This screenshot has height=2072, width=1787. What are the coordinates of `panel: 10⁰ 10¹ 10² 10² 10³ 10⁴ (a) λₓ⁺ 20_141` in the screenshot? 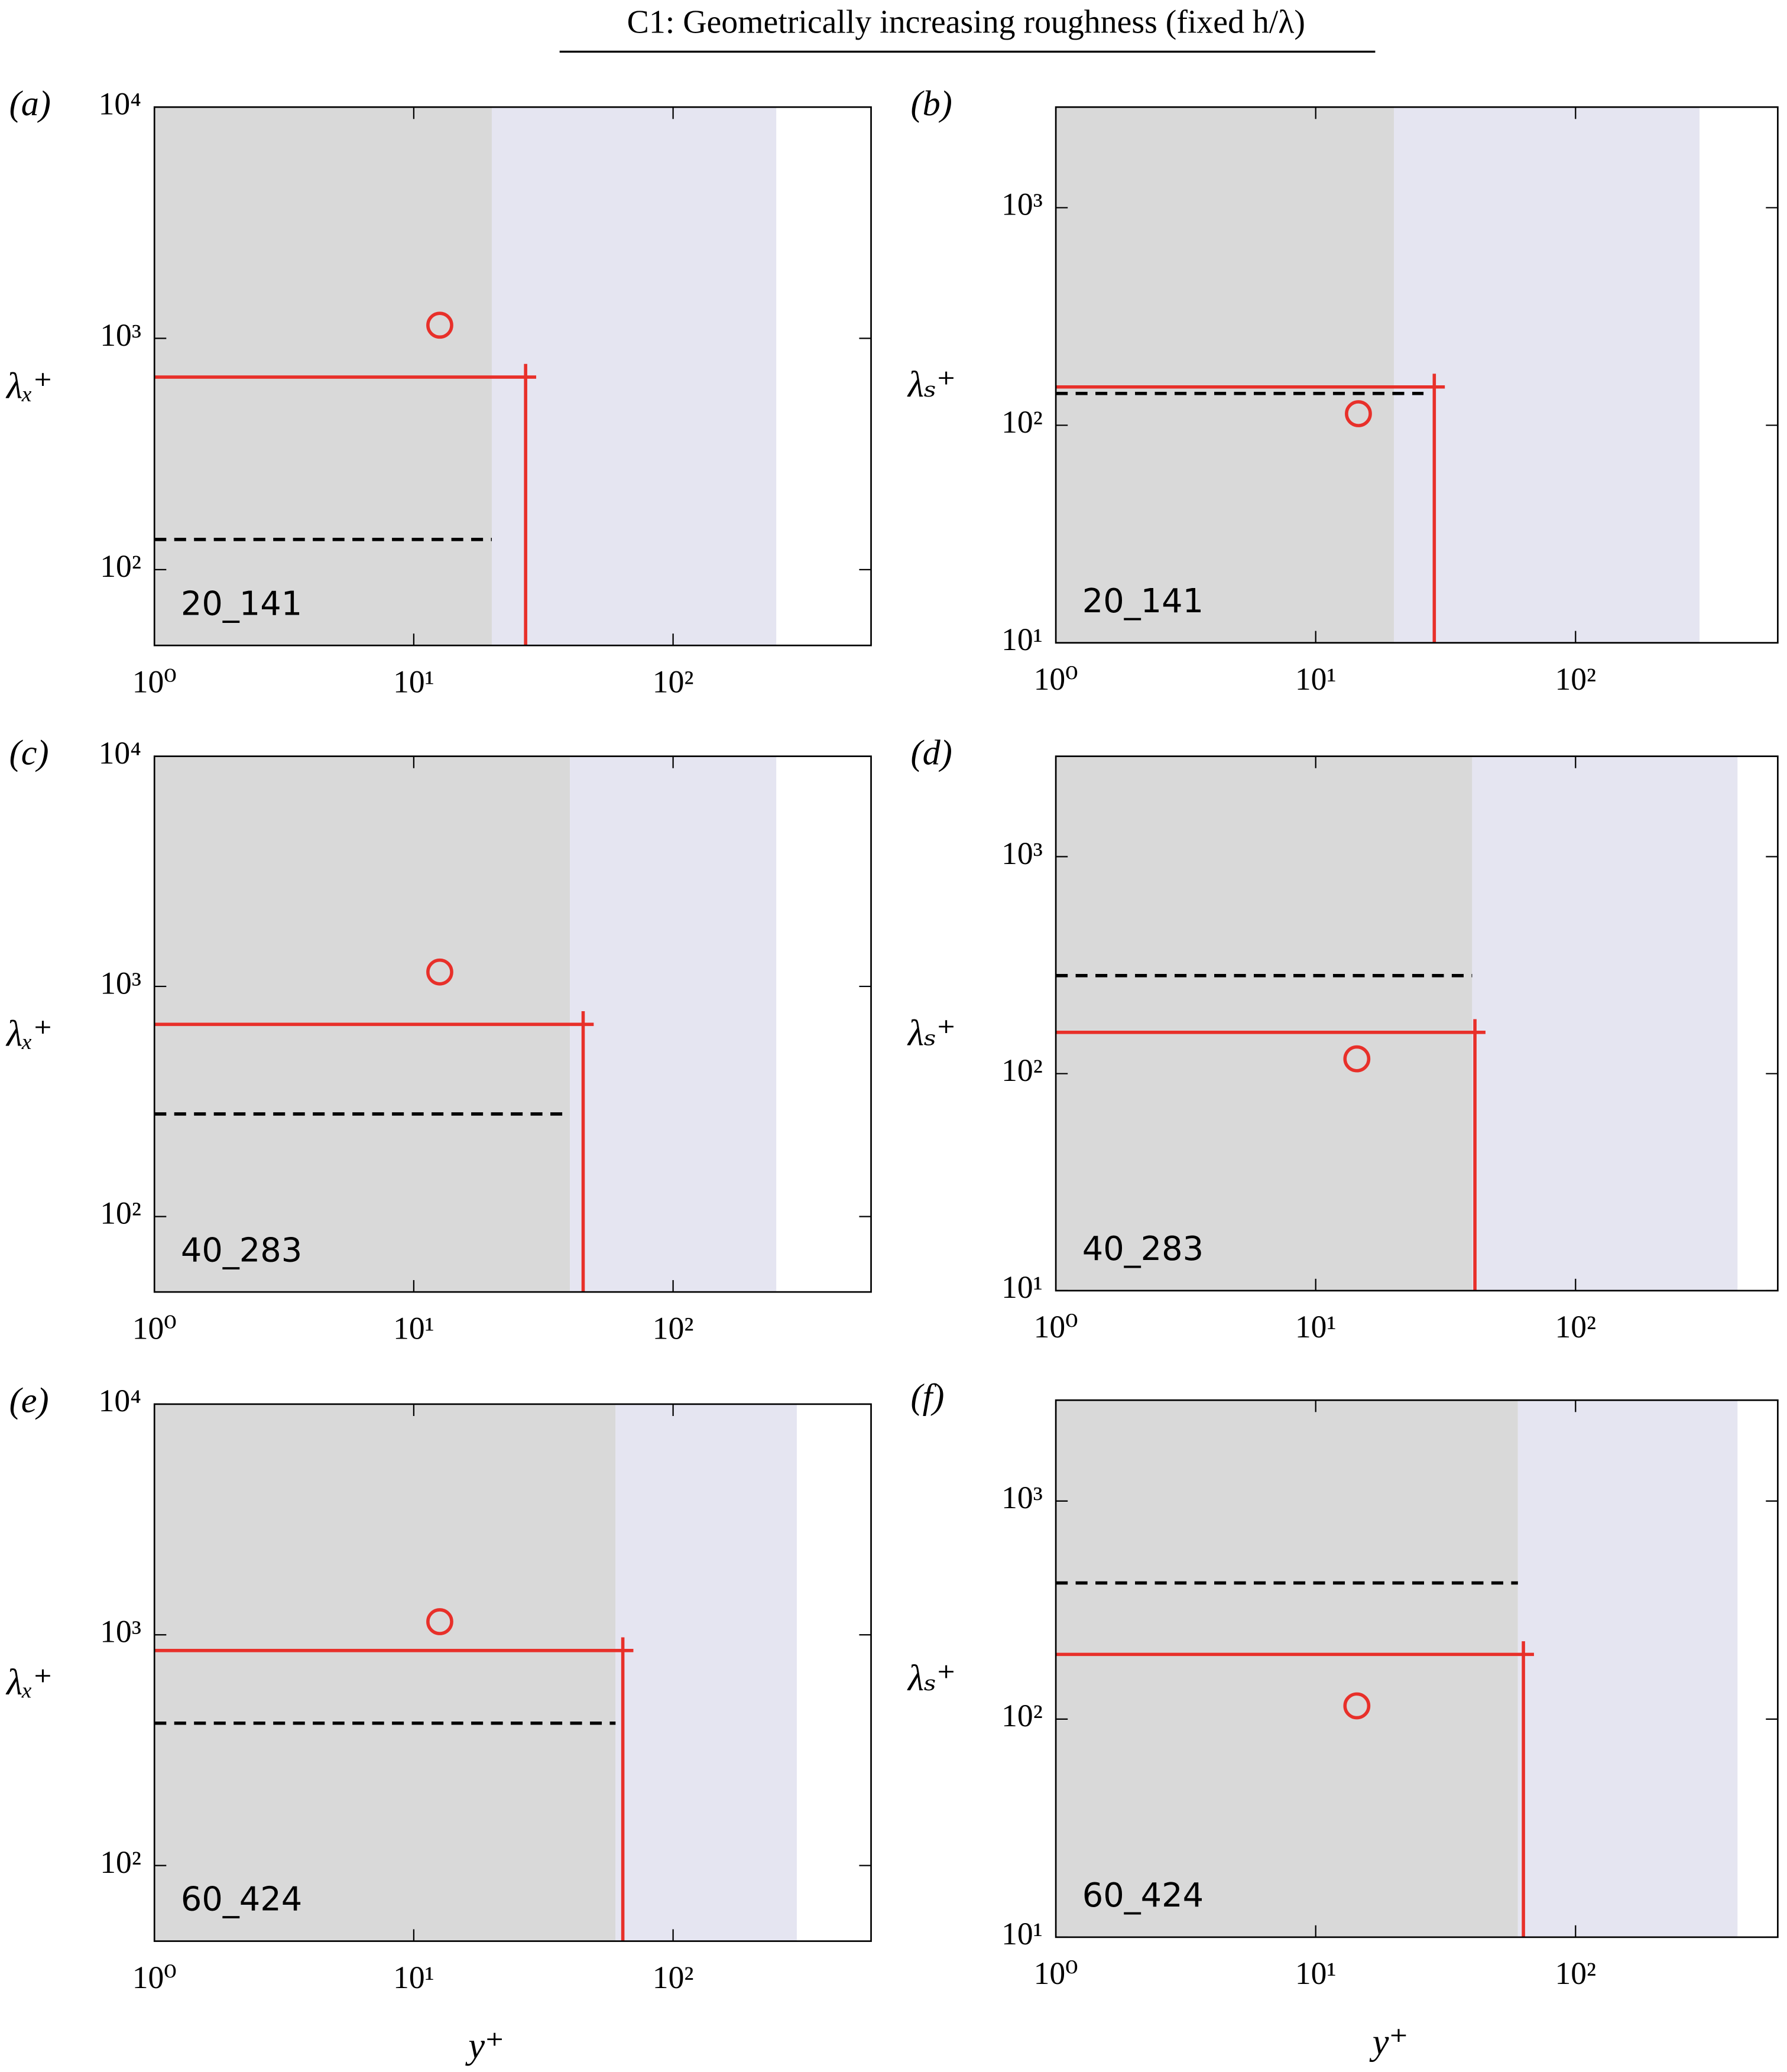 It's located at (438, 391).